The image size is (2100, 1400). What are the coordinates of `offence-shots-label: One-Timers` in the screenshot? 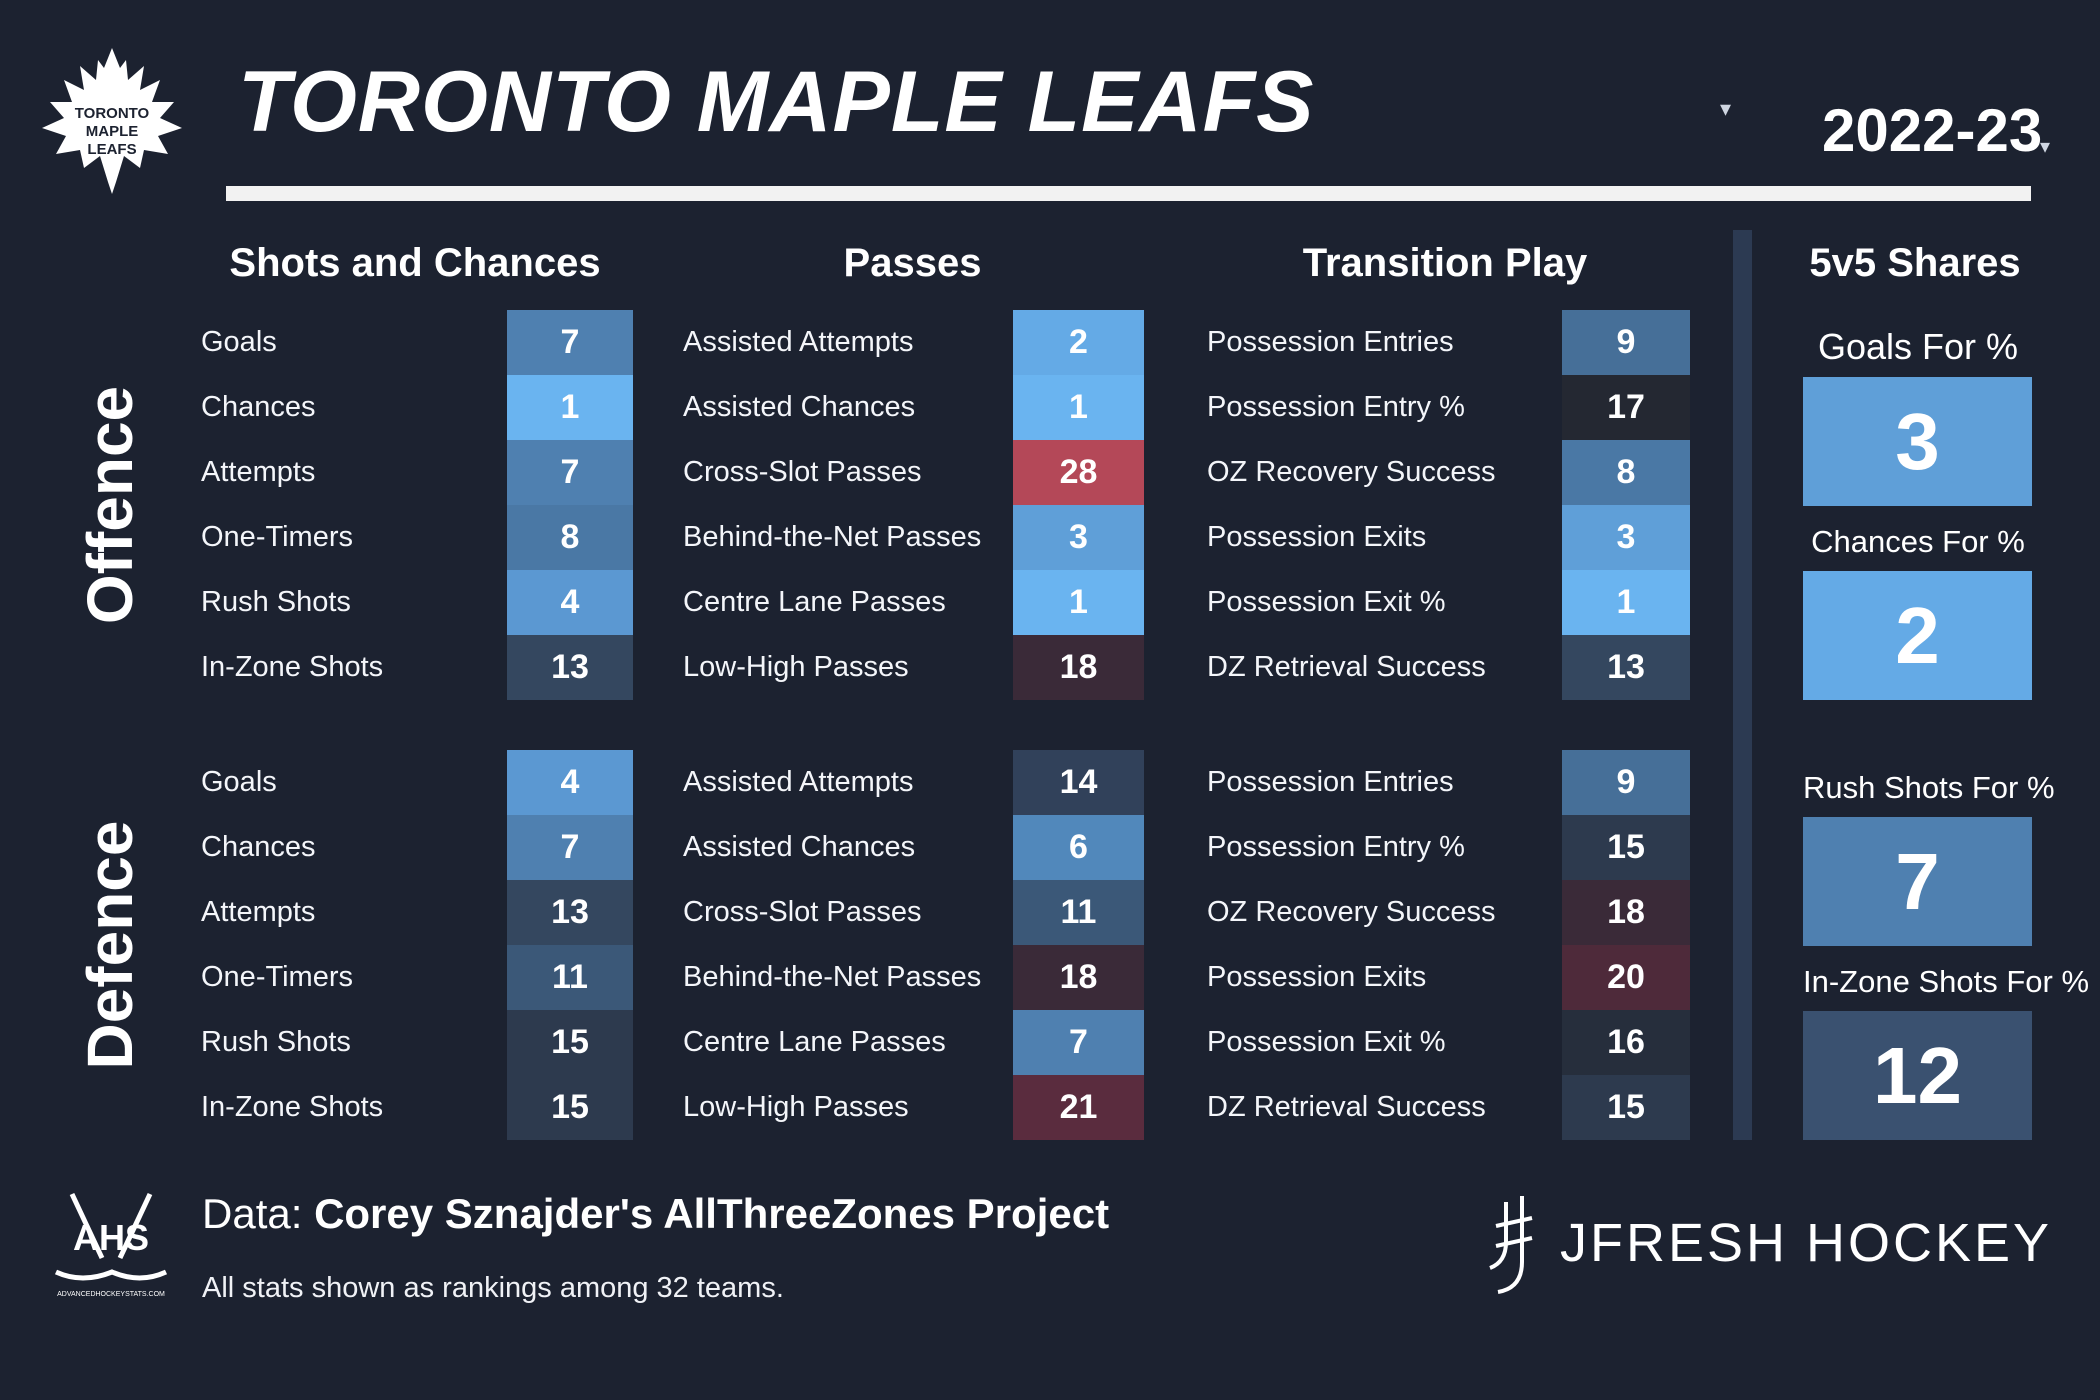 It's located at (277, 537).